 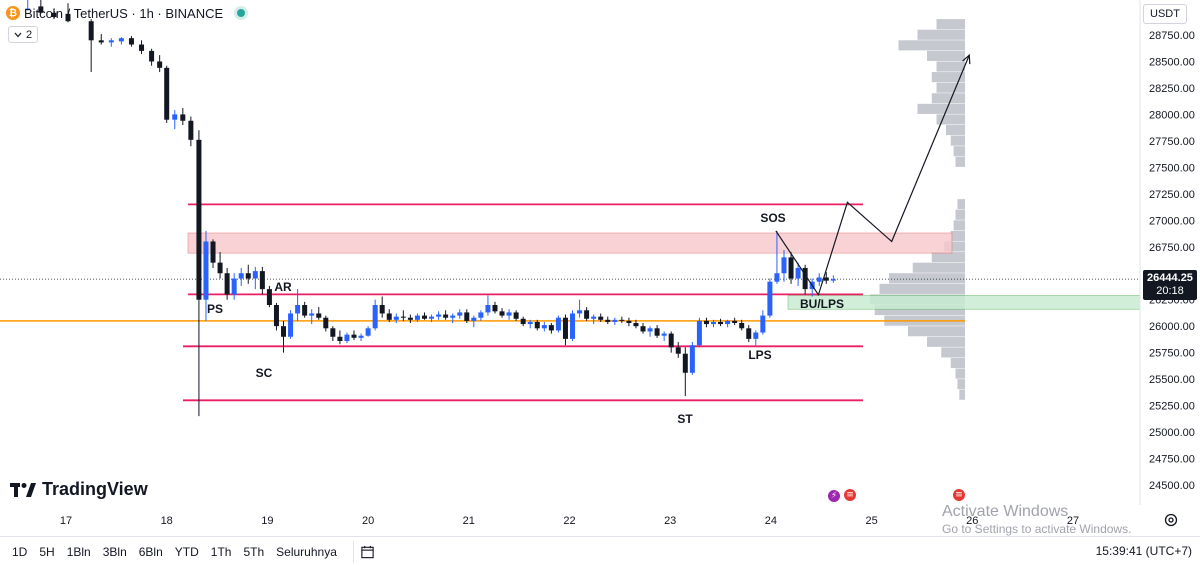 What do you see at coordinates (1165, 14) in the screenshot?
I see `currency-select: USDT` at bounding box center [1165, 14].